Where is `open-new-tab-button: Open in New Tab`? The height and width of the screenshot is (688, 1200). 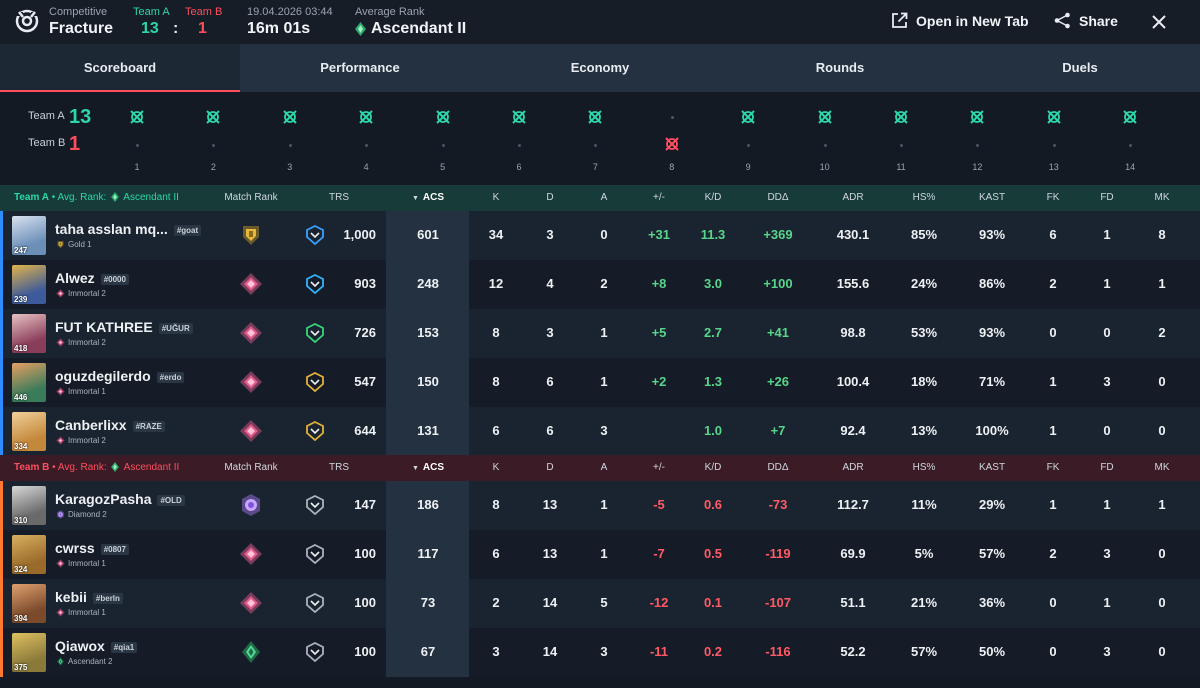
open-new-tab-button: Open in New Tab is located at coordinates (960, 20).